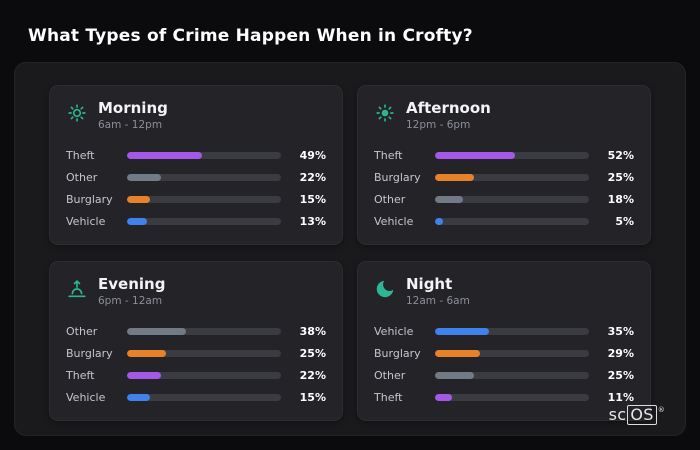  I want to click on bar-value: 35%, so click(620, 331).